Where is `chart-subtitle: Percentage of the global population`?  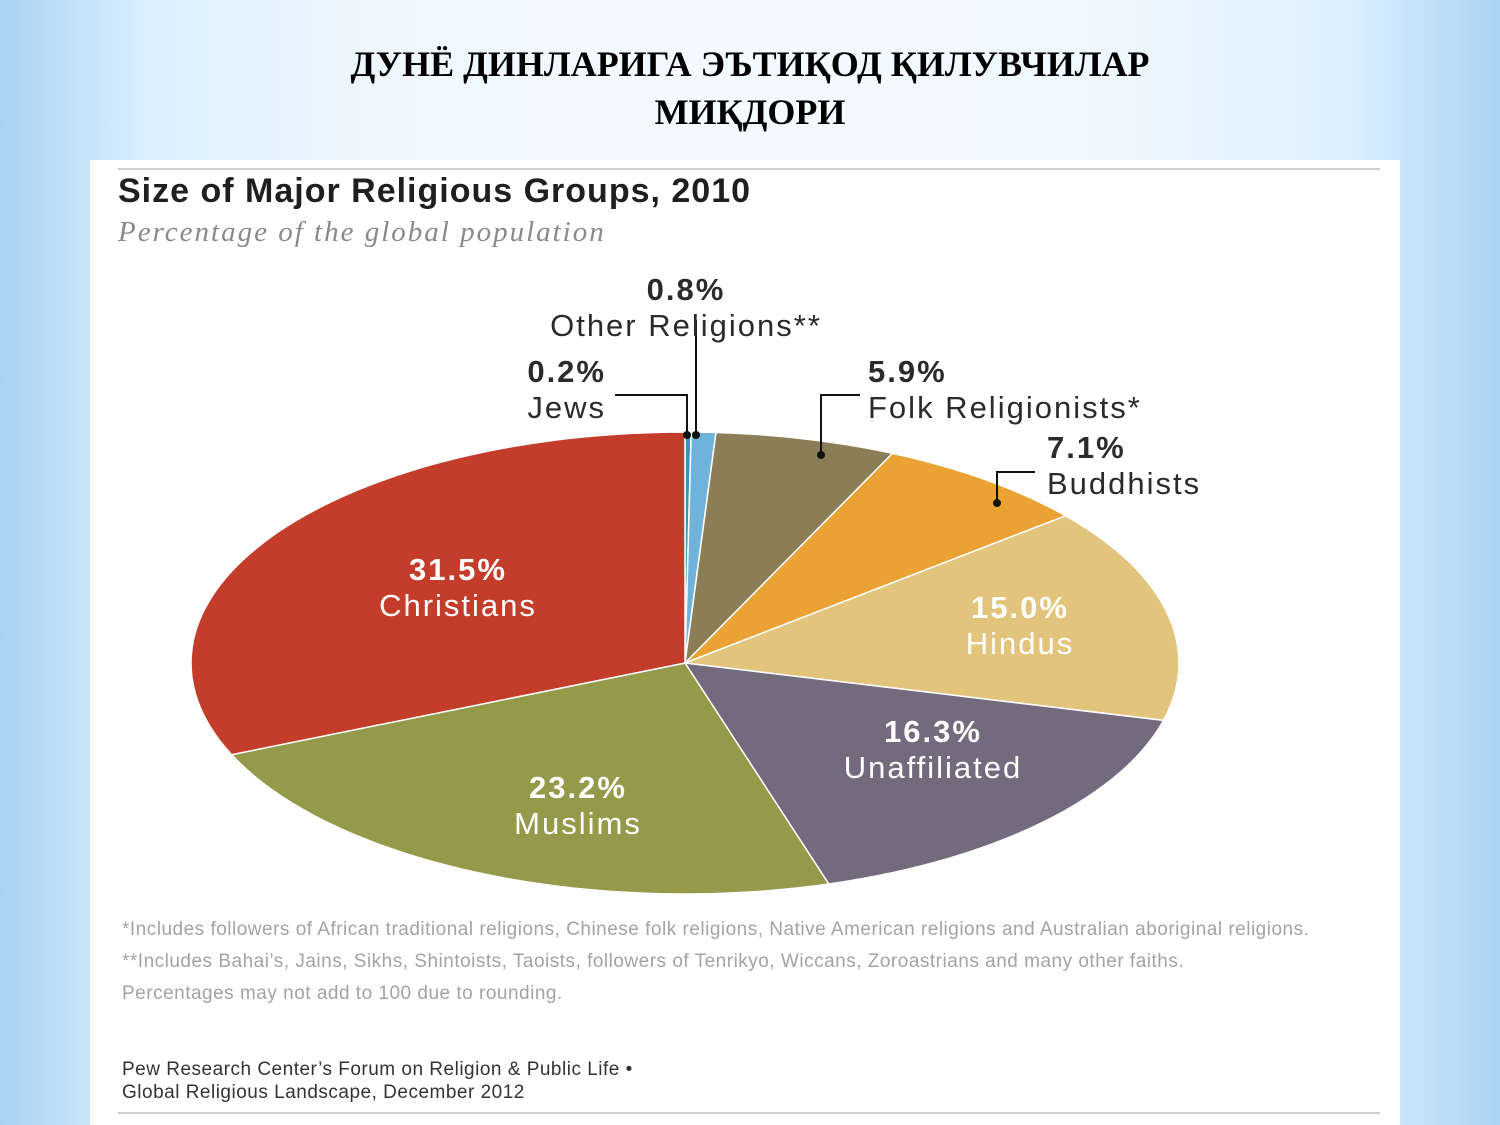 chart-subtitle: Percentage of the global population is located at coordinates (362, 232).